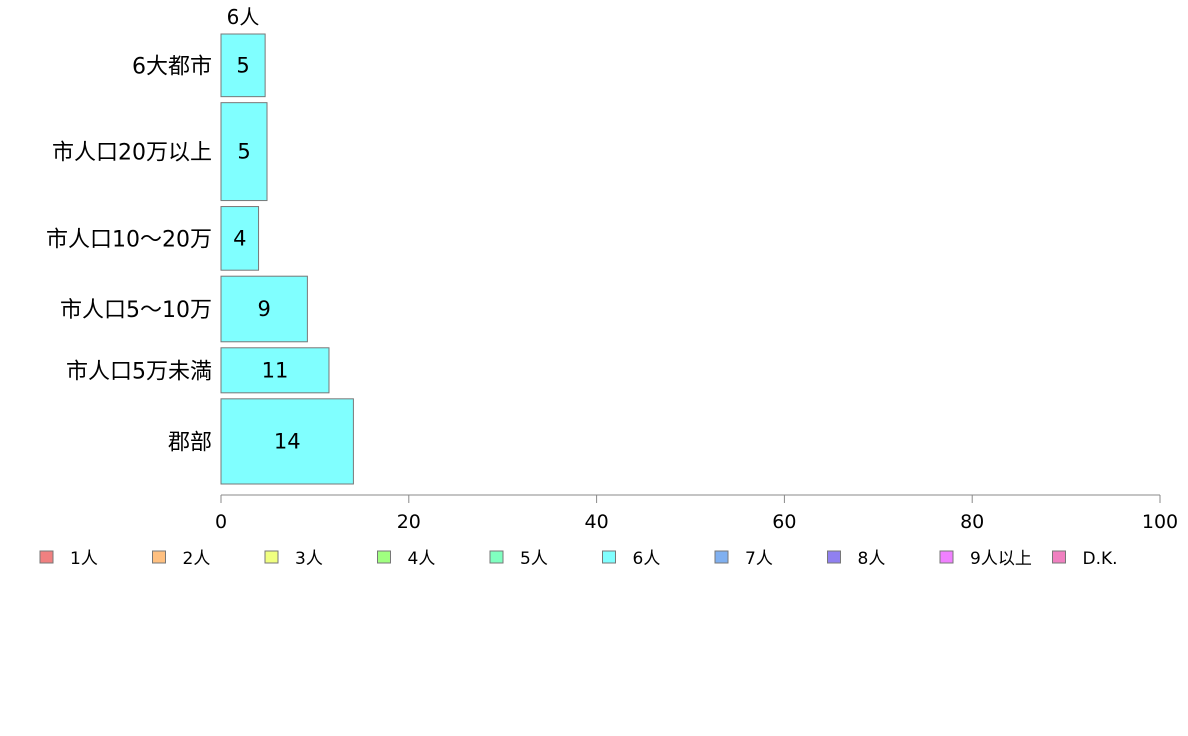 This screenshot has width=1188, height=736. What do you see at coordinates (139, 371) in the screenshot?
I see `category-label: 市人口5万未満` at bounding box center [139, 371].